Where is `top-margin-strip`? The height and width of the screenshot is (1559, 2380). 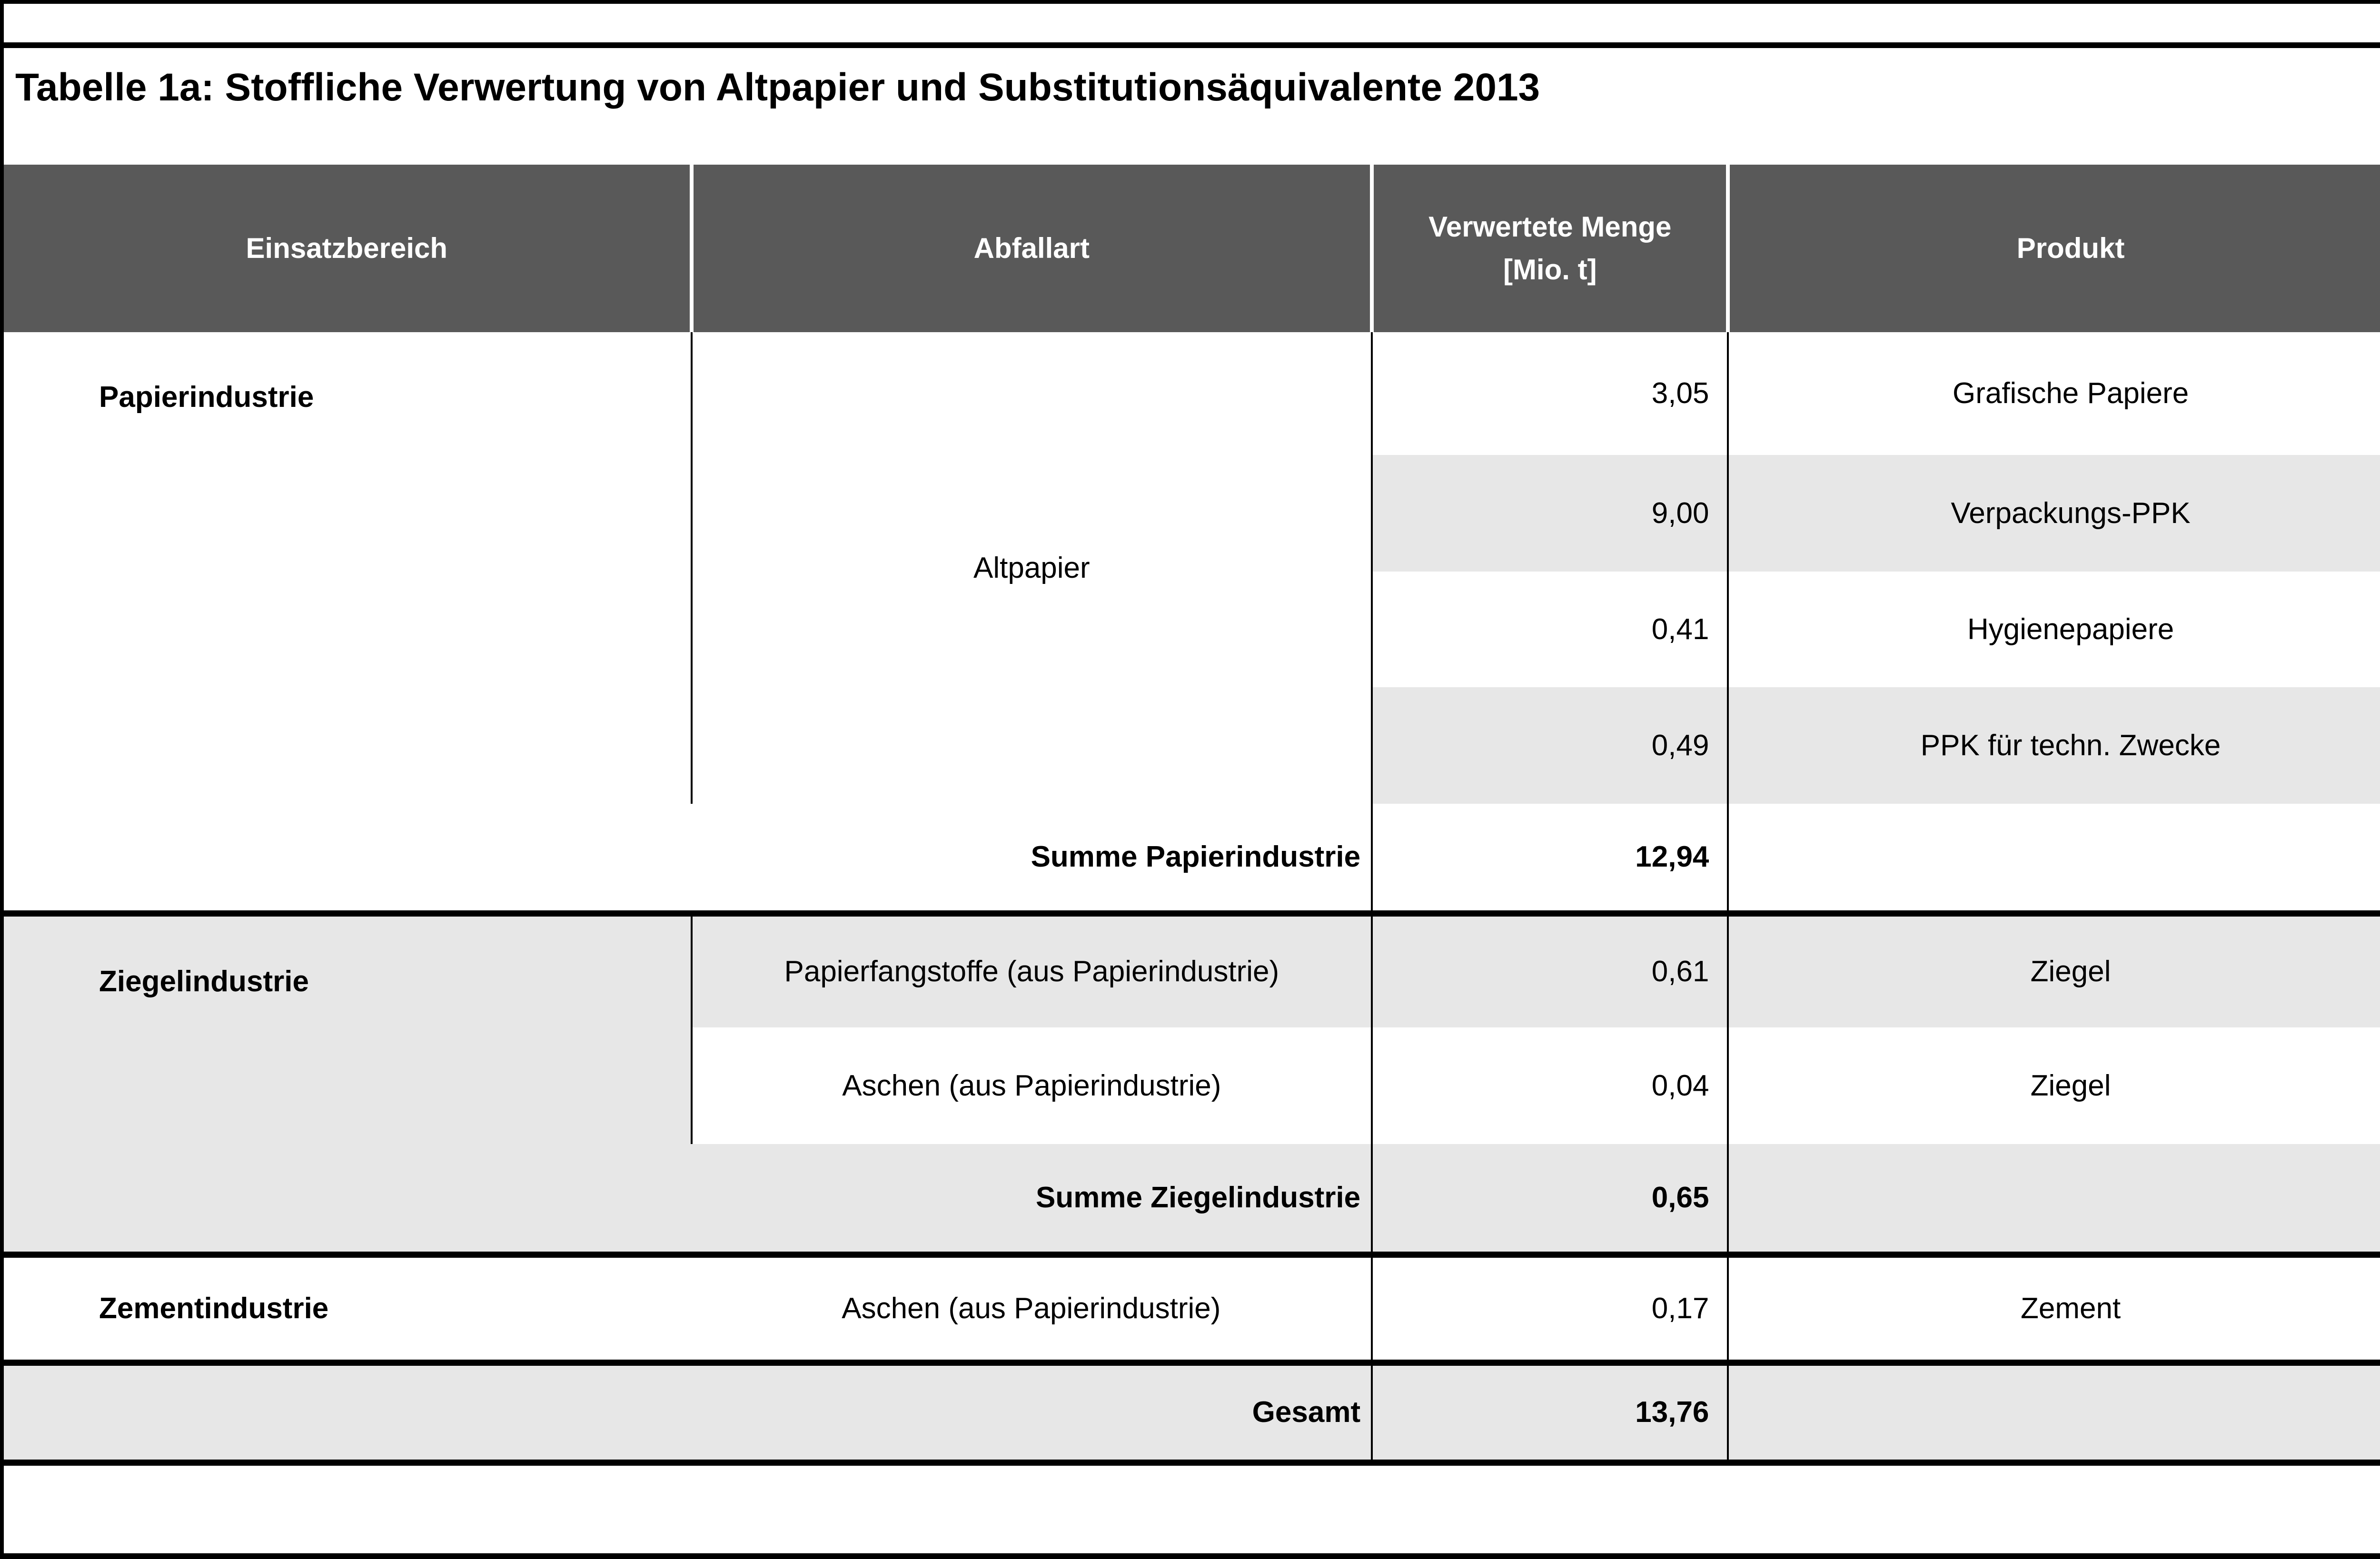
top-margin-strip is located at coordinates (1192, 26).